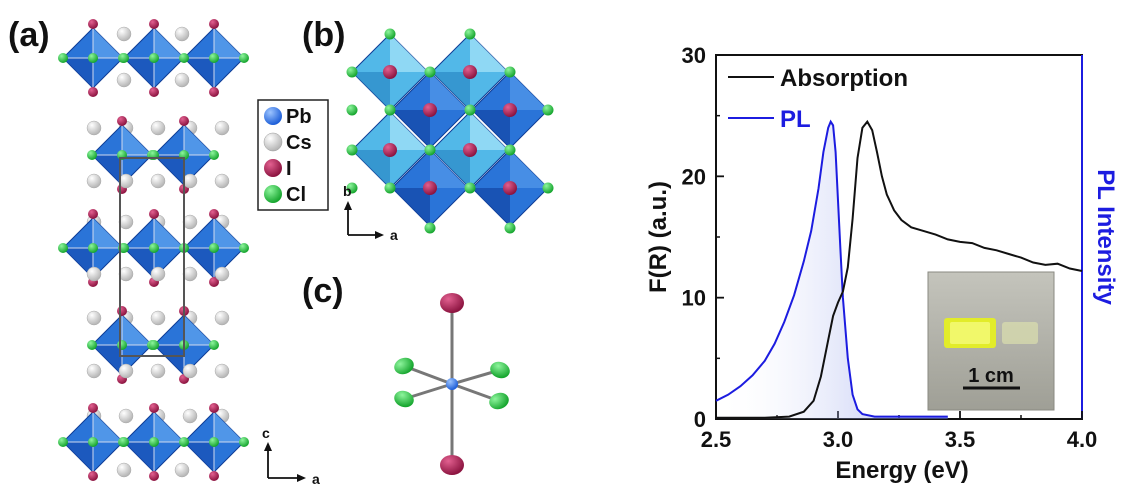  I want to click on panel-a-label: (a), so click(29, 35).